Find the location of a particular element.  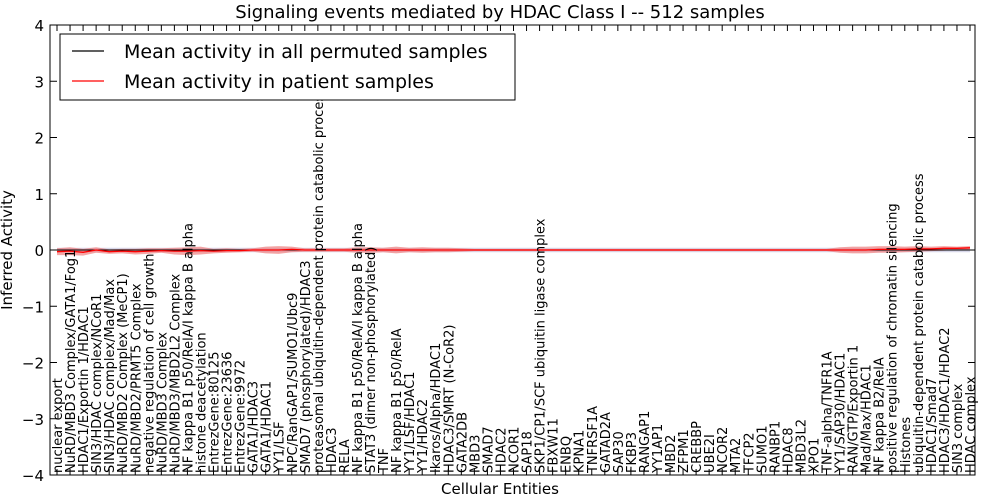

x-tick-label: EntrezGene:80125 is located at coordinates (215, 412).